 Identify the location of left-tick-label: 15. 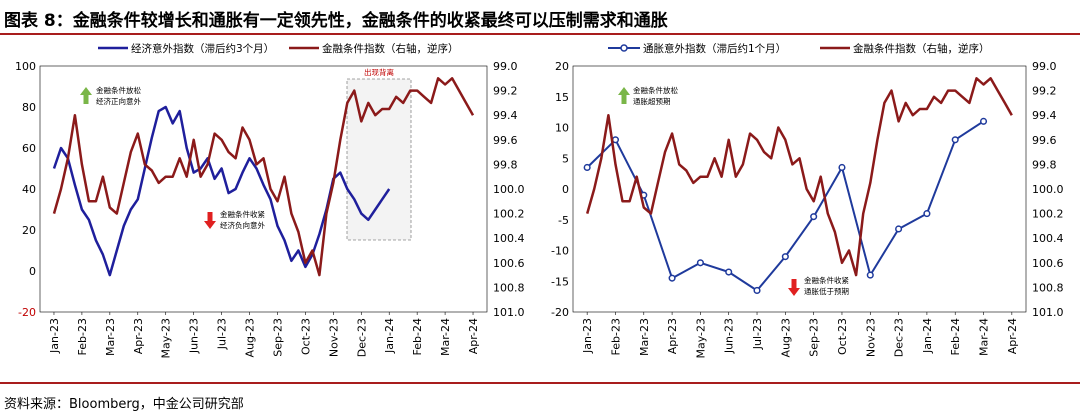
(562, 97).